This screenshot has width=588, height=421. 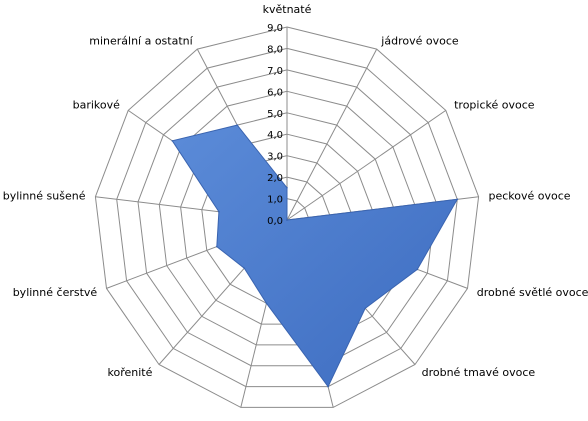 I want to click on tick-label: 1,0, so click(x=275, y=200).